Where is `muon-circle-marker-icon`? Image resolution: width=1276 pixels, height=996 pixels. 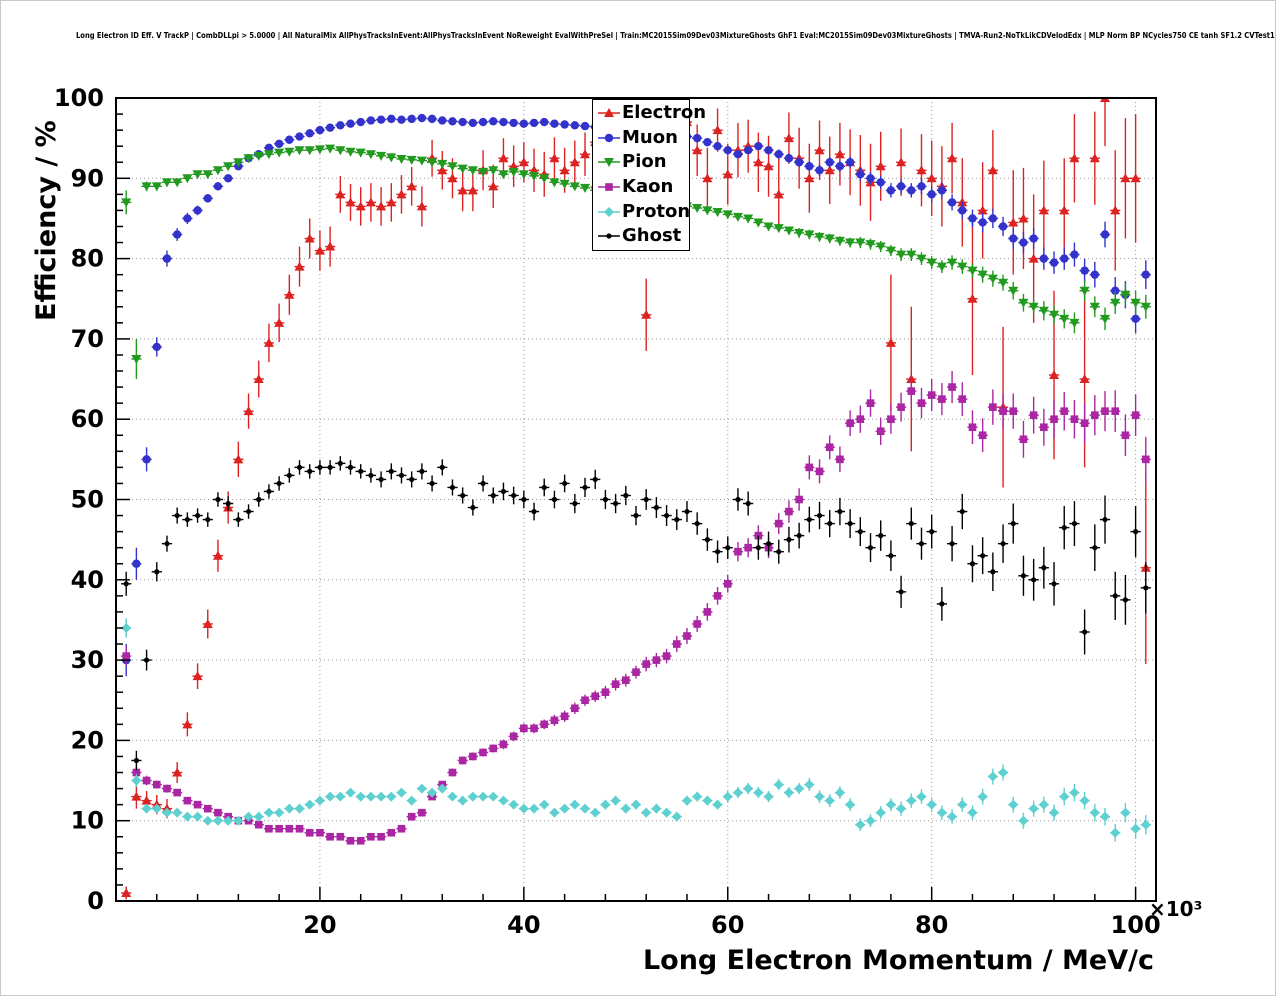 muon-circle-marker-icon is located at coordinates (609, 138).